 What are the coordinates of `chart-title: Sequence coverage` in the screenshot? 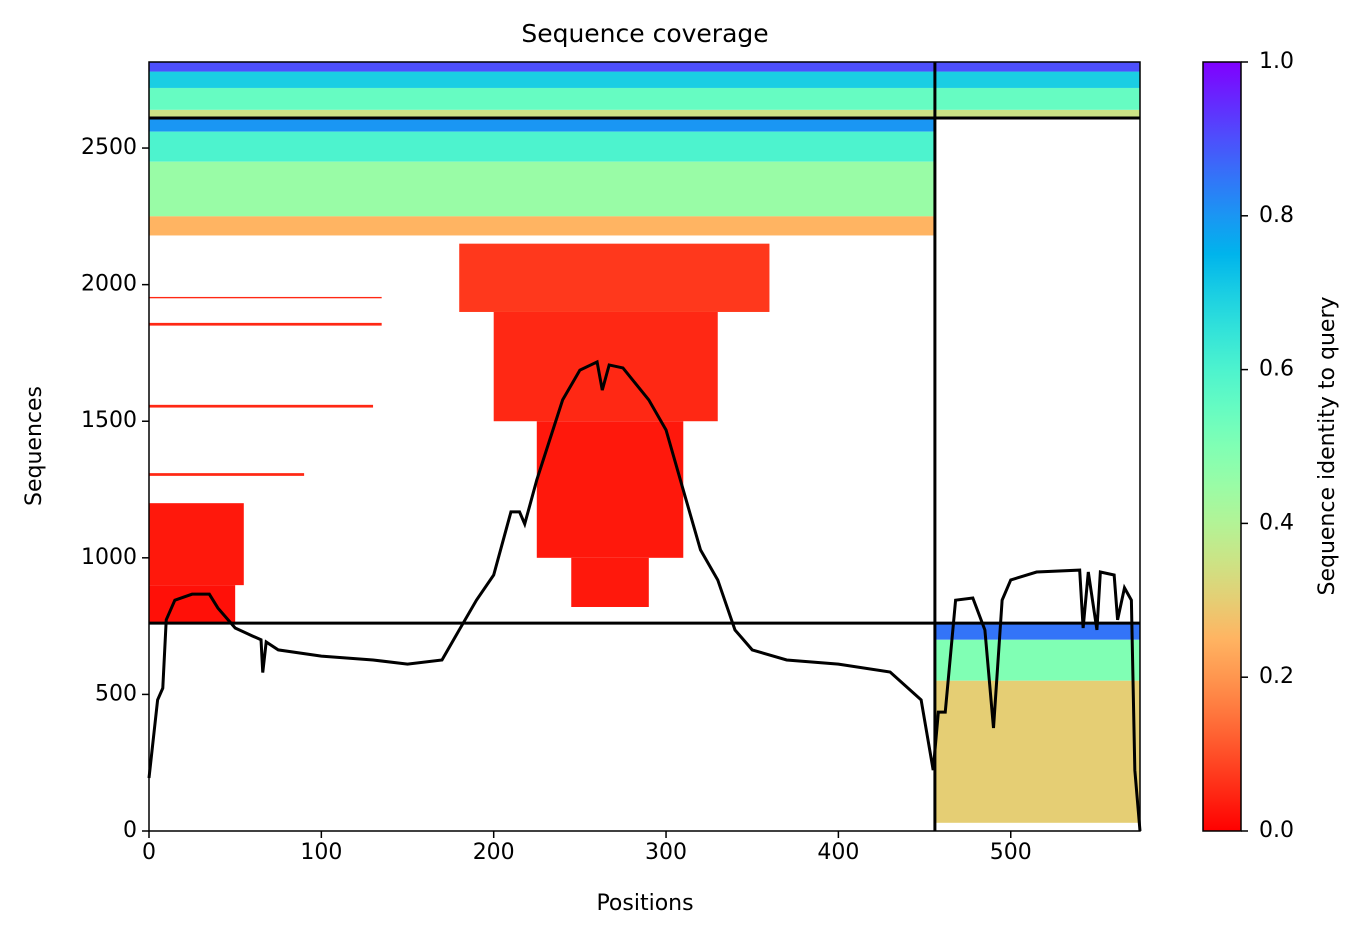 It's located at (644, 33).